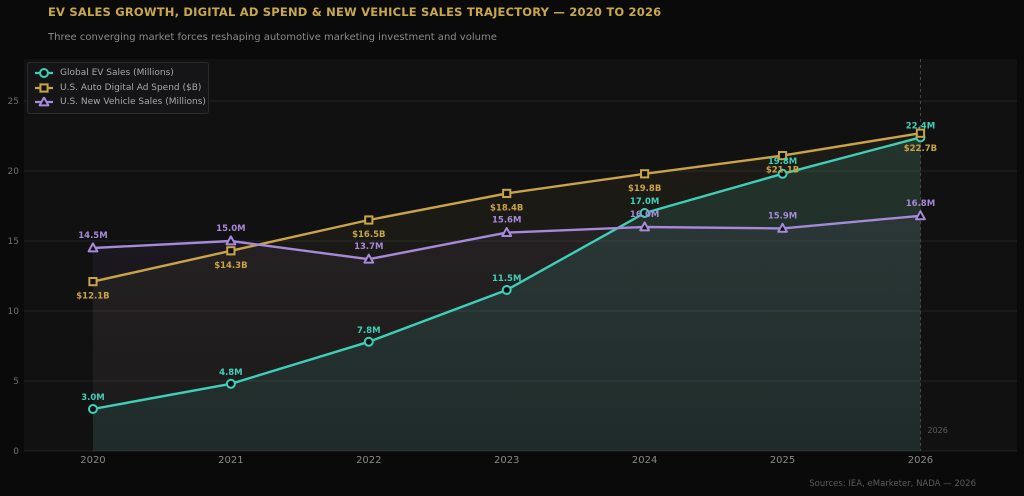 The height and width of the screenshot is (496, 1024). Describe the element at coordinates (368, 460) in the screenshot. I see `x-tick-label: 2022` at that location.